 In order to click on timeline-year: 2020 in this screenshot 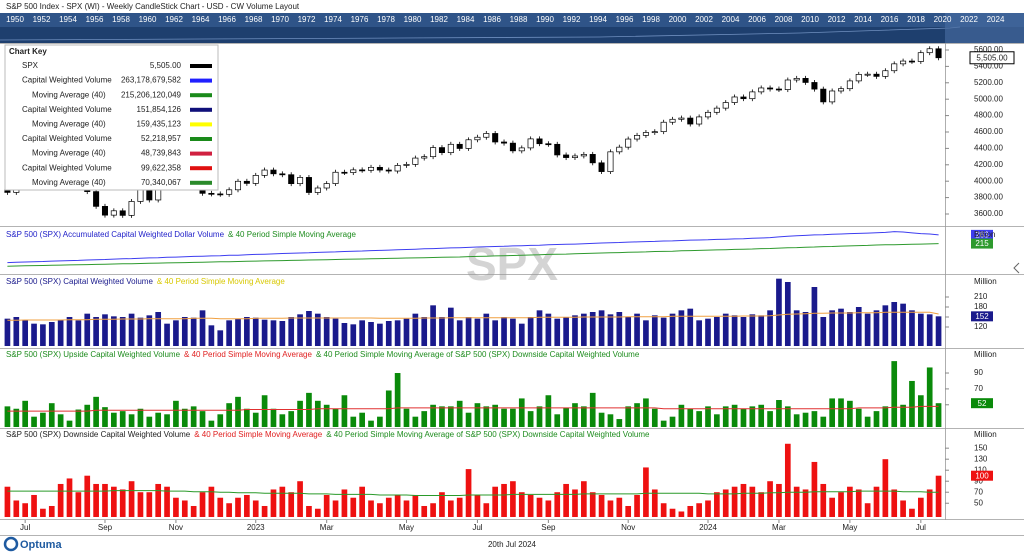, I will do `click(943, 19)`.